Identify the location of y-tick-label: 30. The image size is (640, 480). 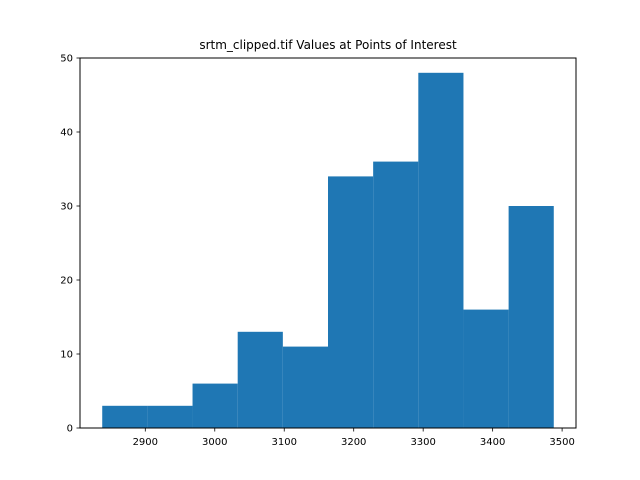
(66, 207).